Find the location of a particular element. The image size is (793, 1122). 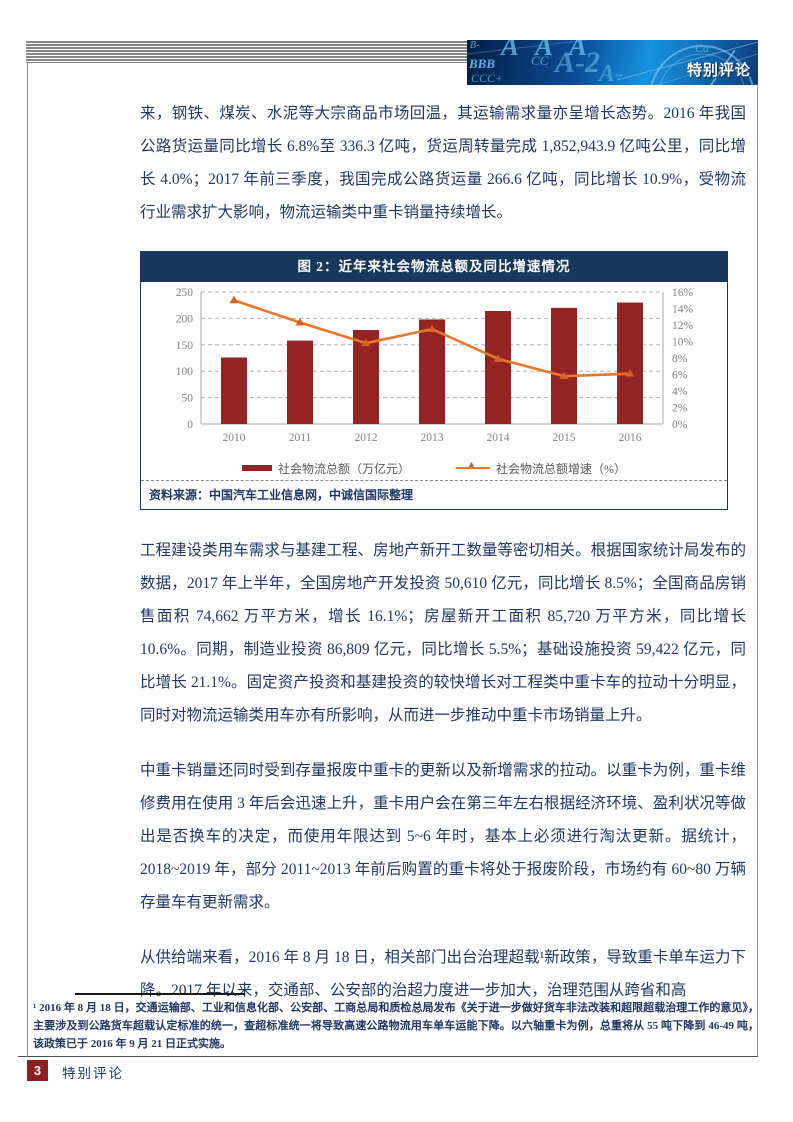

axis-tick-label: 0 is located at coordinates (190, 425).